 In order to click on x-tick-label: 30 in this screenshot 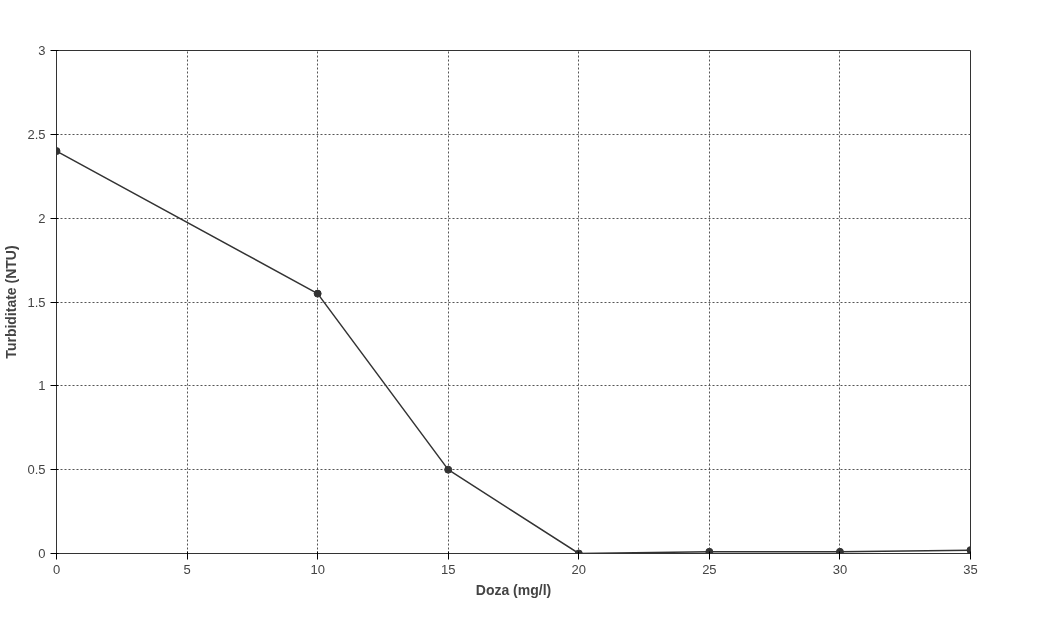, I will do `click(840, 569)`.